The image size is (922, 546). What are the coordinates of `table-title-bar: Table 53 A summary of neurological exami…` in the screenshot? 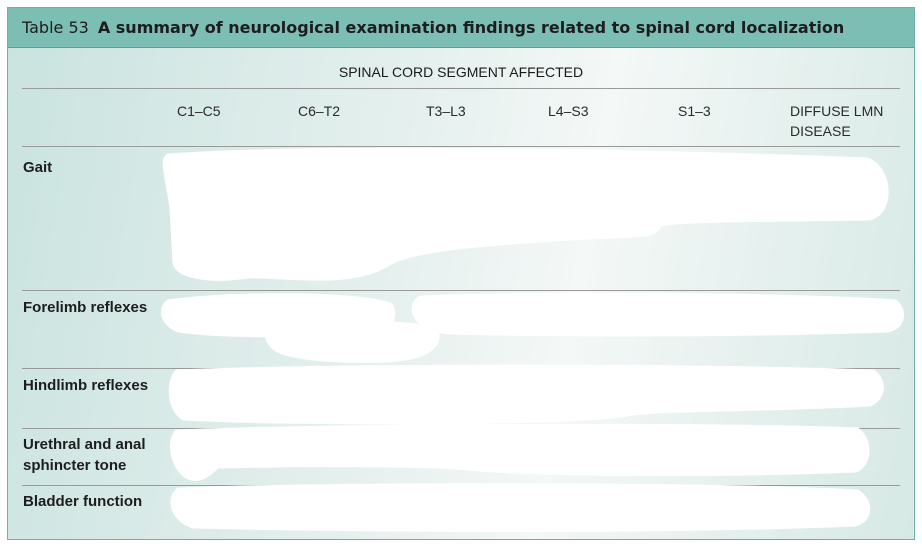 It's located at (461, 28).